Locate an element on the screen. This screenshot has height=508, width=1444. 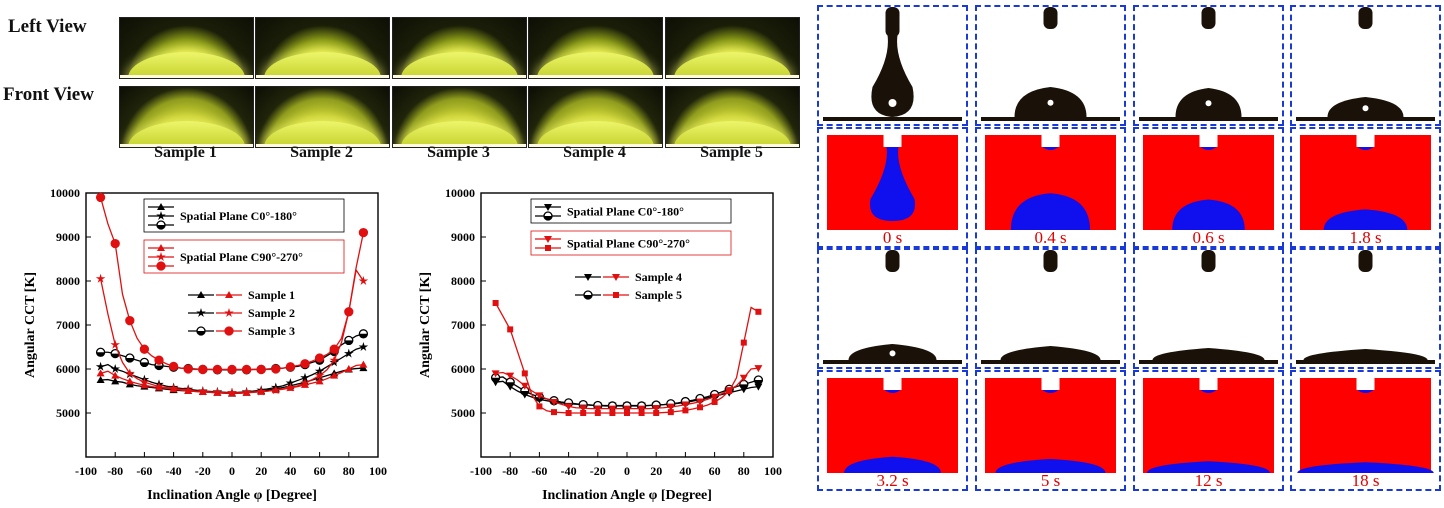
time-label: 0.4 s is located at coordinates (1050, 237).